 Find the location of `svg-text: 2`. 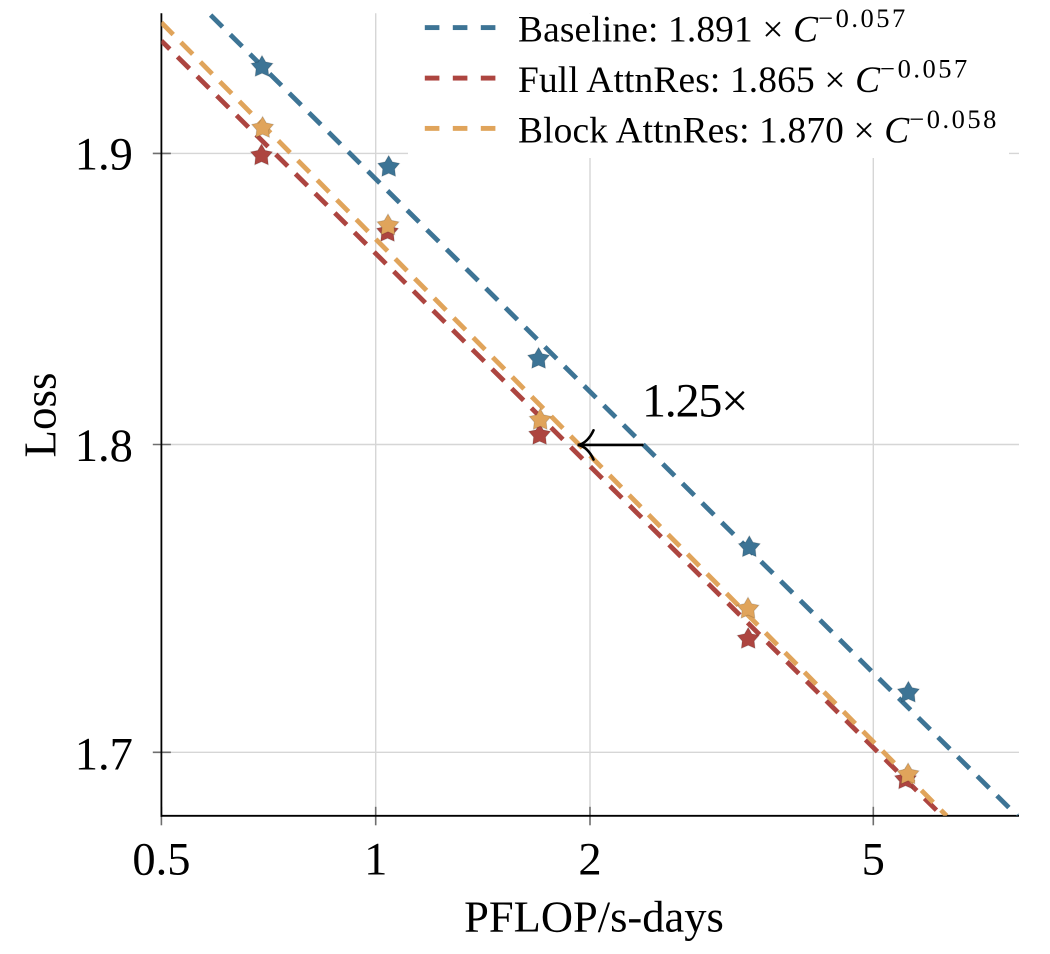

svg-text: 2 is located at coordinates (589, 859).